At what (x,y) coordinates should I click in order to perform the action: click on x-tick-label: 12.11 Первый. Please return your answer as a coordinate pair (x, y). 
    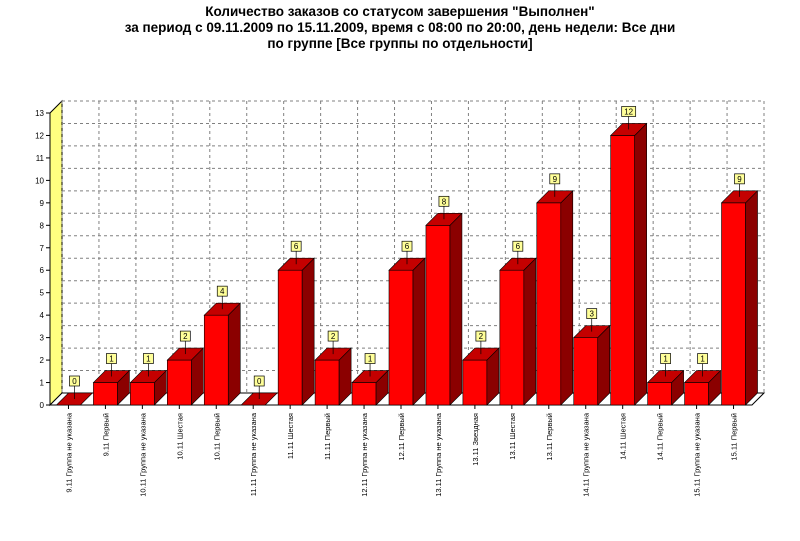
    Looking at the image, I should click on (401, 437).